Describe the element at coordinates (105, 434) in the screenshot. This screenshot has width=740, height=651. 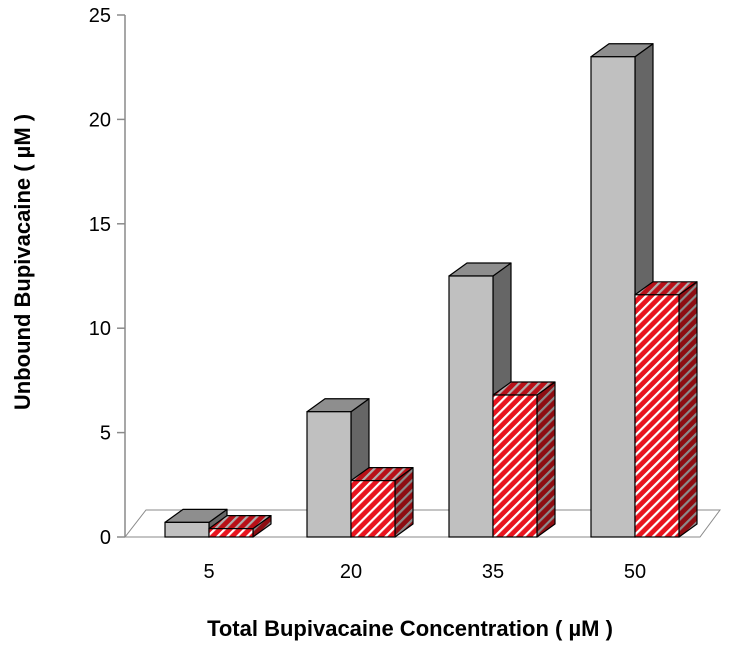
I see `y-tick-label: 5` at that location.